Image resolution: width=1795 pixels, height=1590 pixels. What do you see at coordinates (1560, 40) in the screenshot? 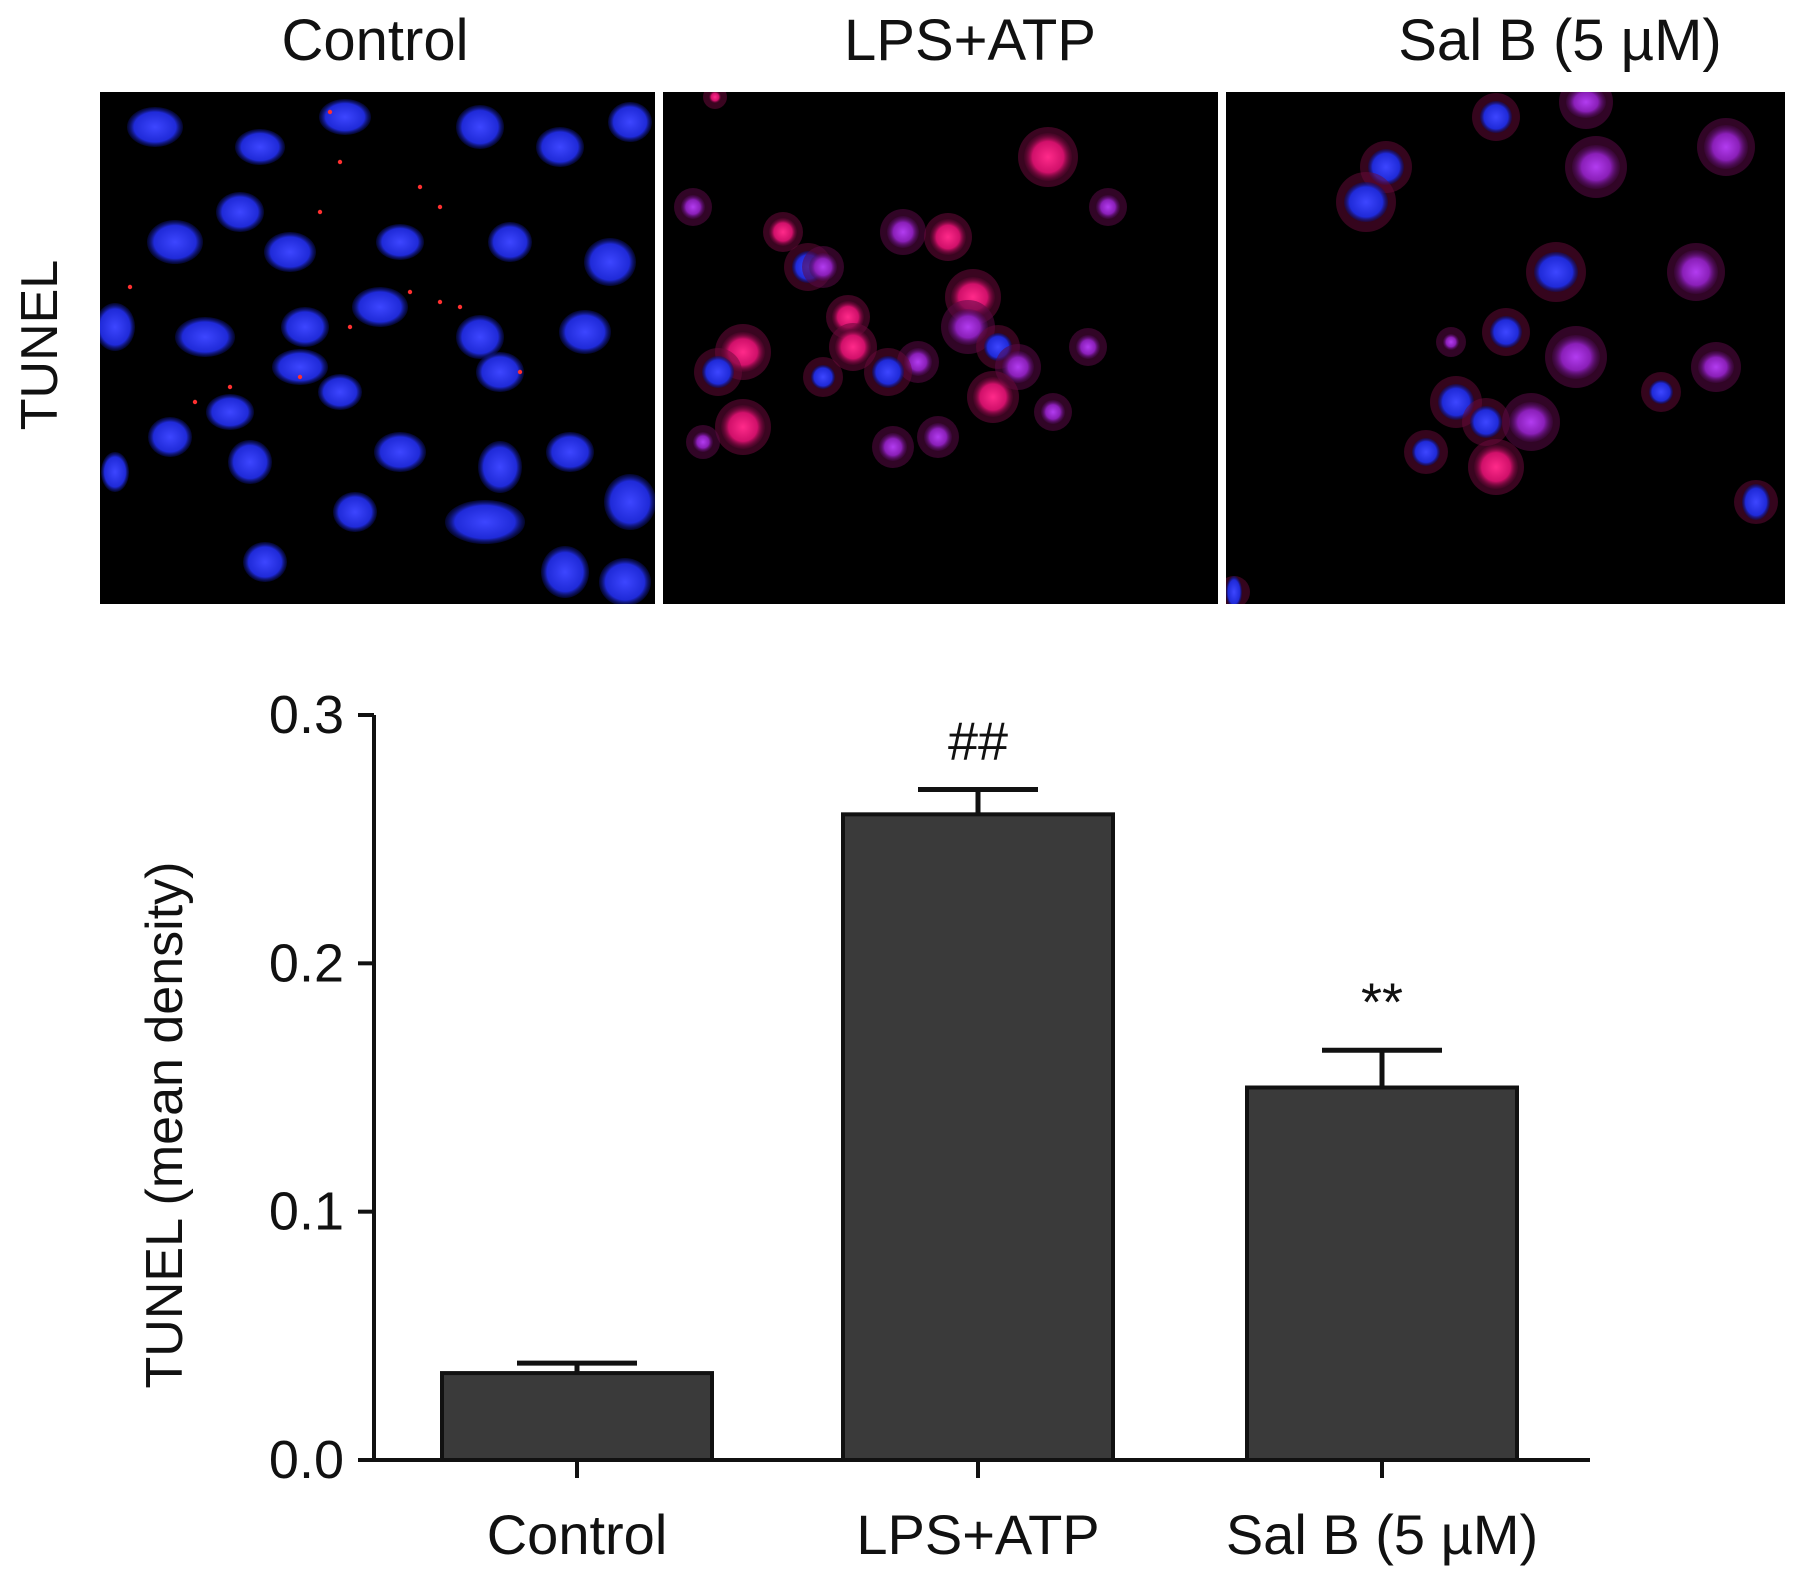
I see `panel-header-salb: Sal B (5 µM)` at bounding box center [1560, 40].